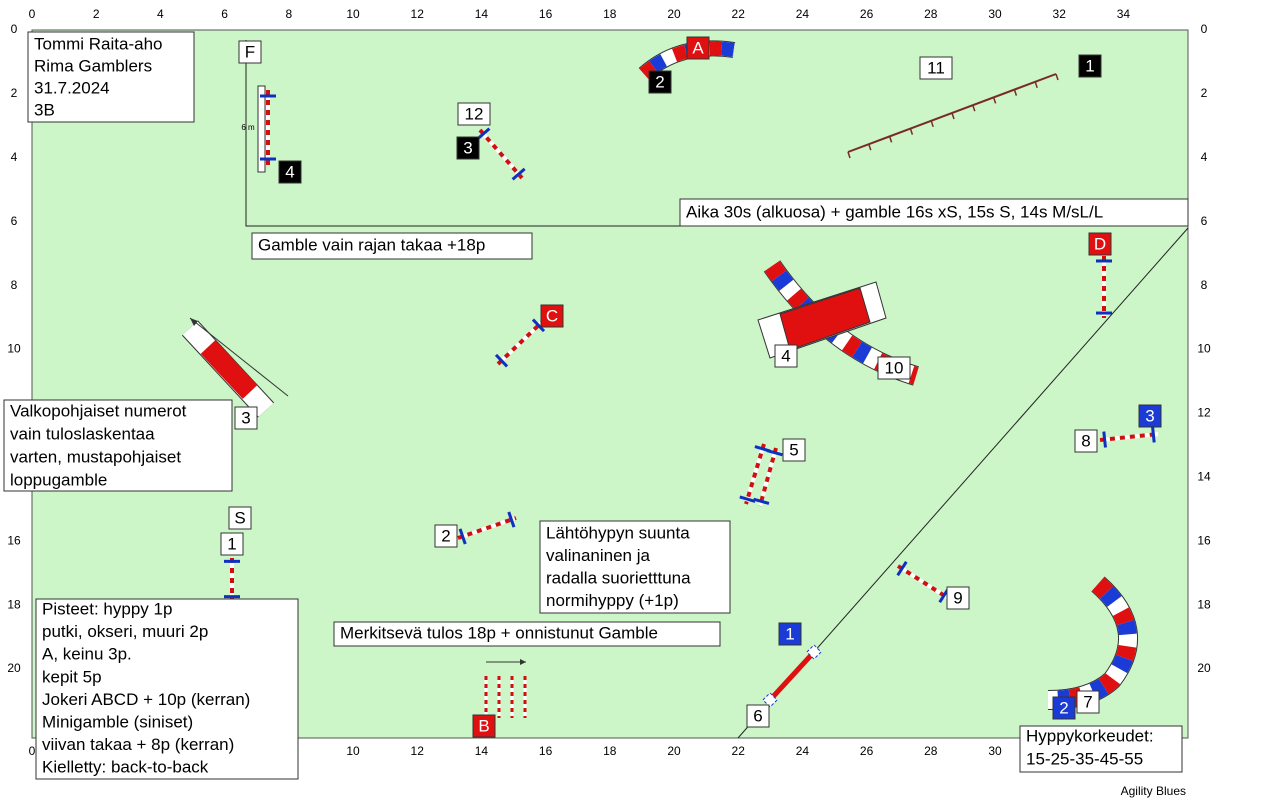 The height and width of the screenshot is (800, 1266). I want to click on marker-label: 9, so click(957, 597).